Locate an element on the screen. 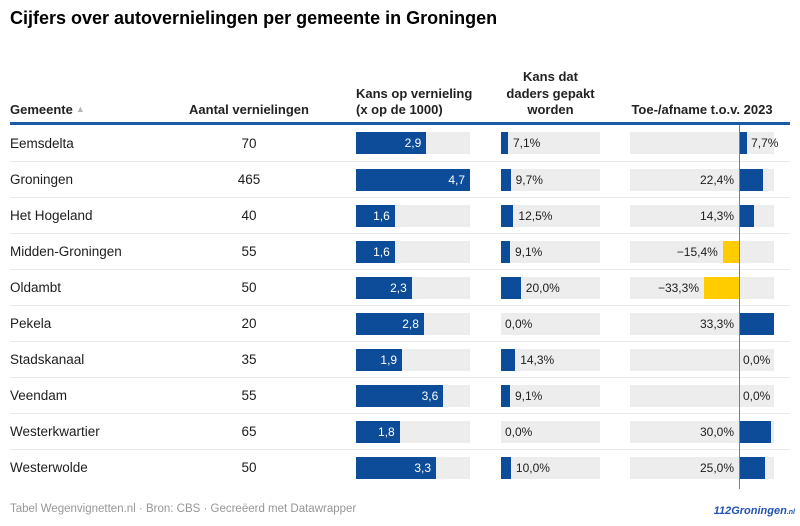 The height and width of the screenshot is (526, 800). table-row: Pekela 20 2,8 0,0% 33,3% is located at coordinates (400, 323).